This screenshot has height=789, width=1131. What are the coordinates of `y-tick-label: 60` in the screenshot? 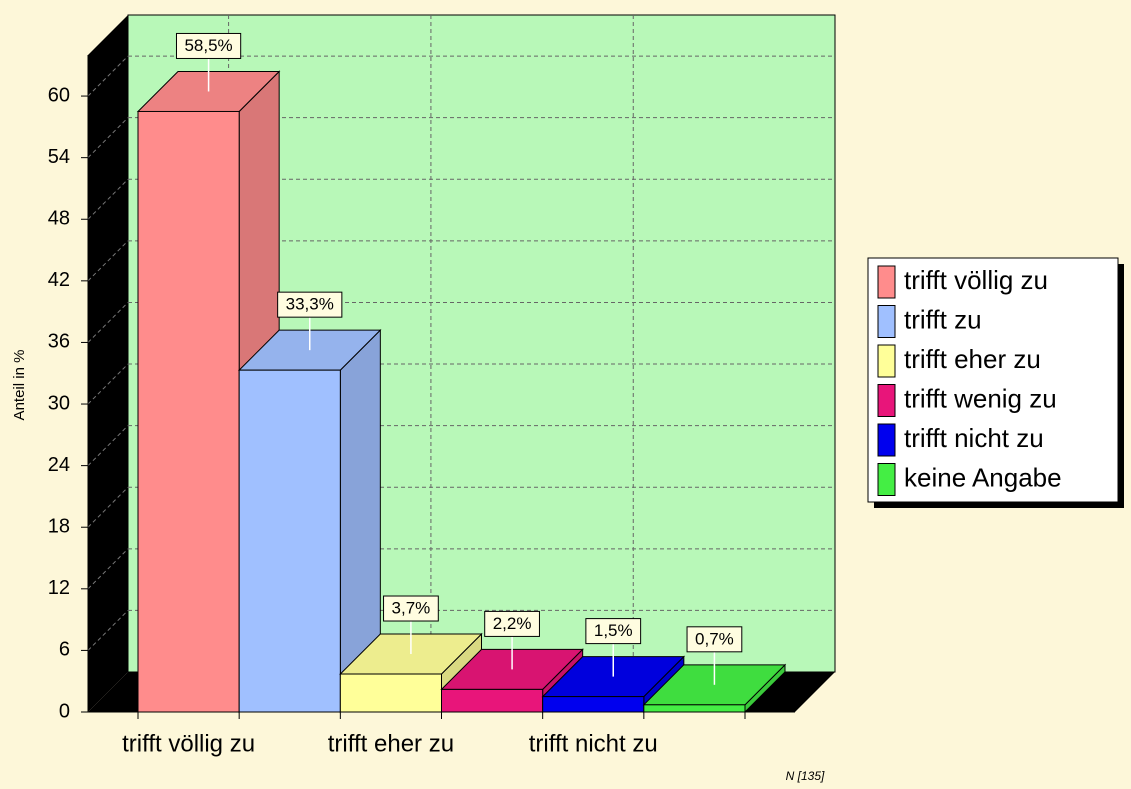 It's located at (59, 95).